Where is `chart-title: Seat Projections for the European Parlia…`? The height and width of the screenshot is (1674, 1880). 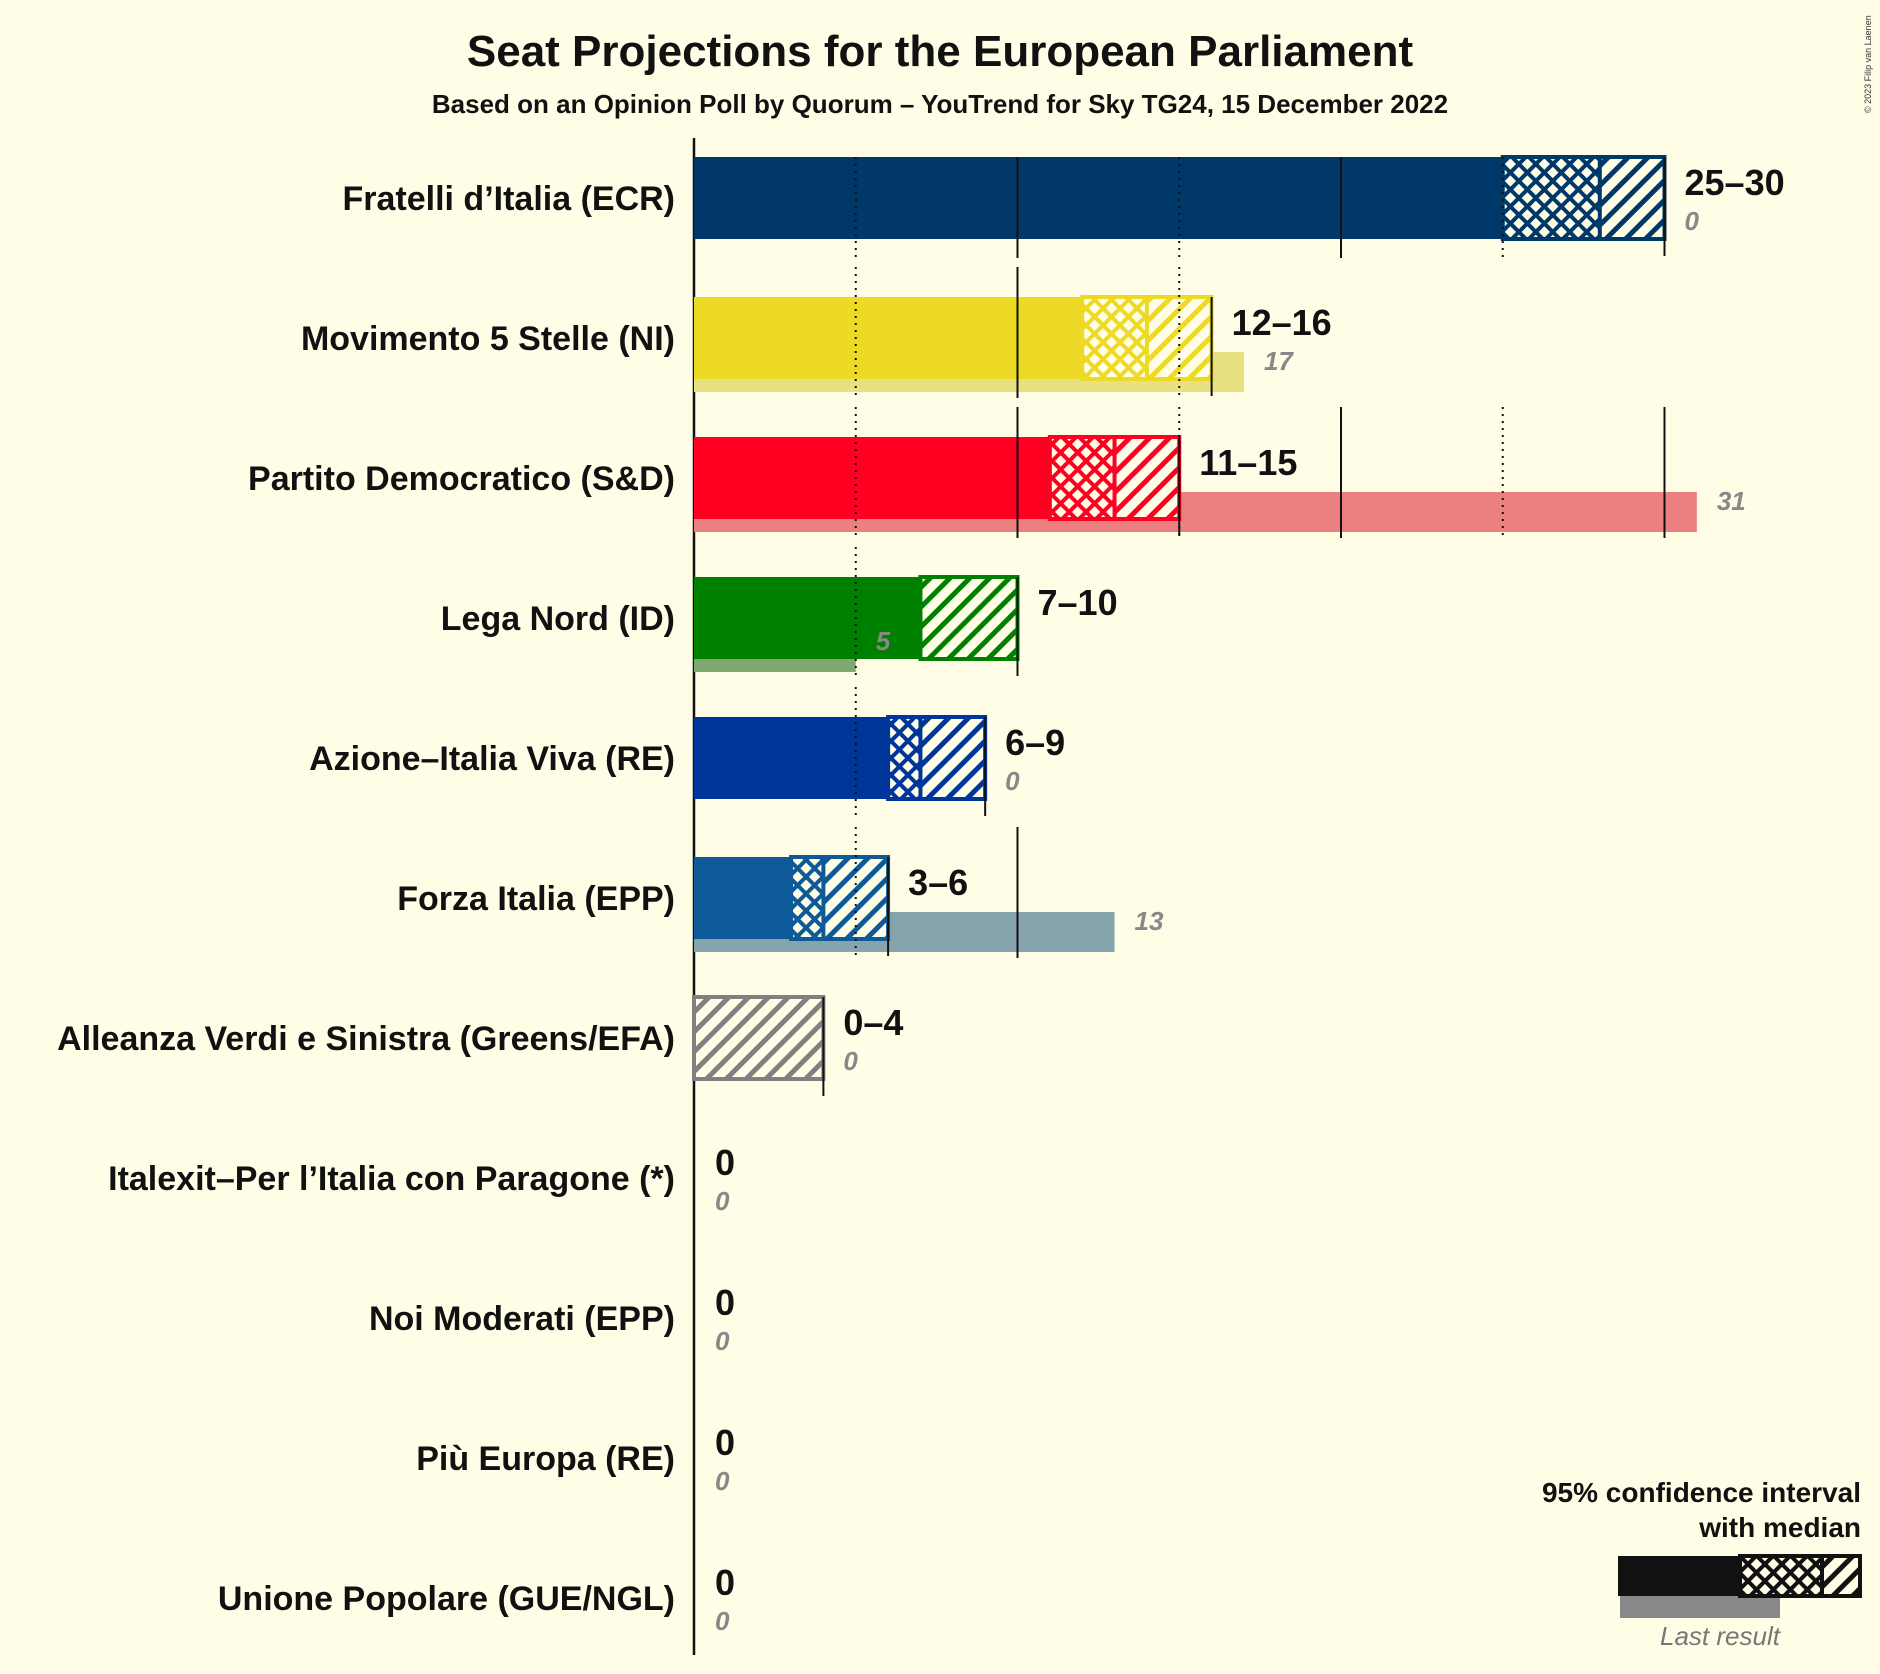 chart-title: Seat Projections for the European Parlia… is located at coordinates (940, 51).